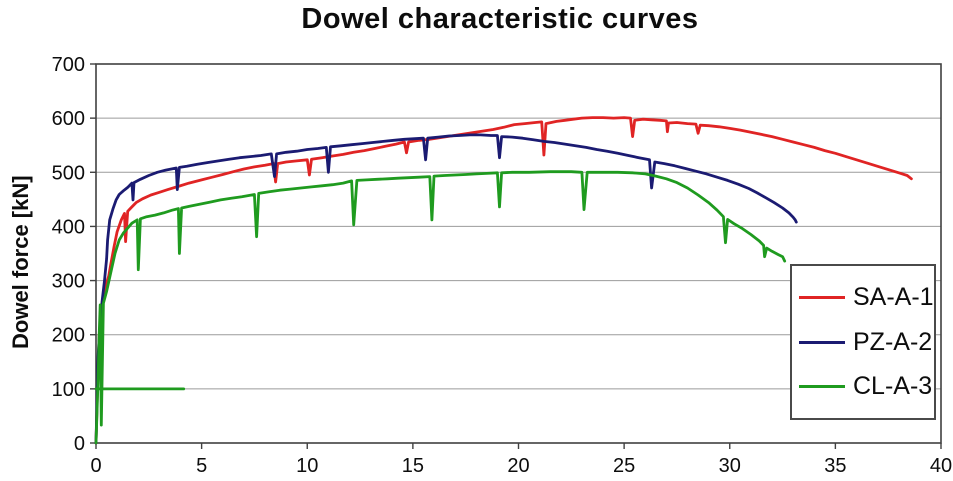 This screenshot has width=953, height=481. Describe the element at coordinates (822, 386) in the screenshot. I see `series-line-swatch-green` at that location.